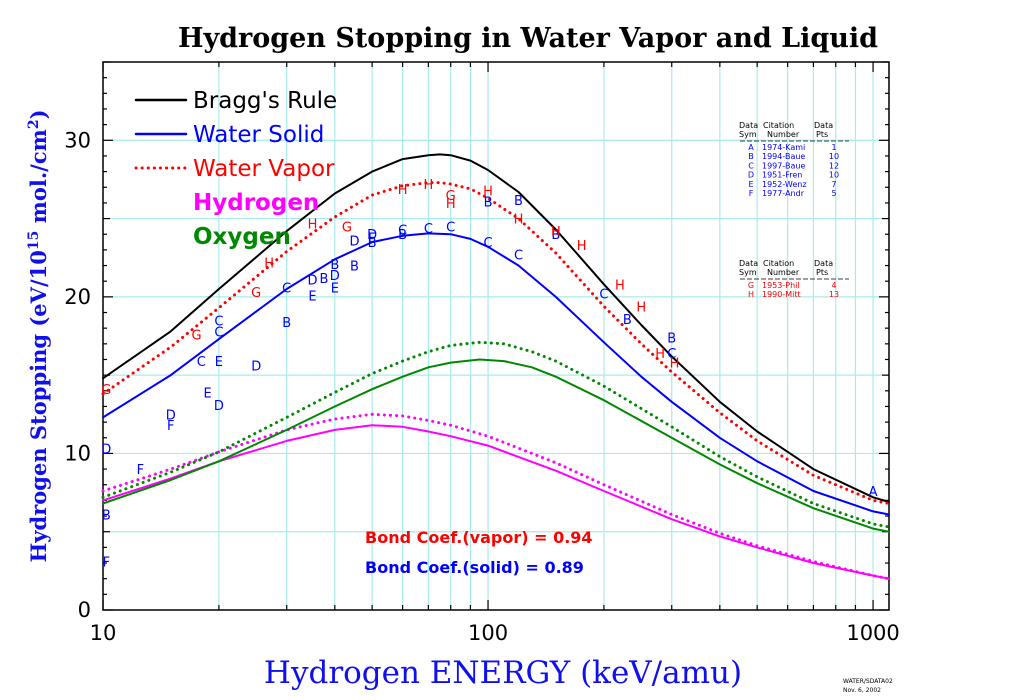  Describe the element at coordinates (868, 681) in the screenshot. I see `stamp-file: WATER/SDATA02` at that location.